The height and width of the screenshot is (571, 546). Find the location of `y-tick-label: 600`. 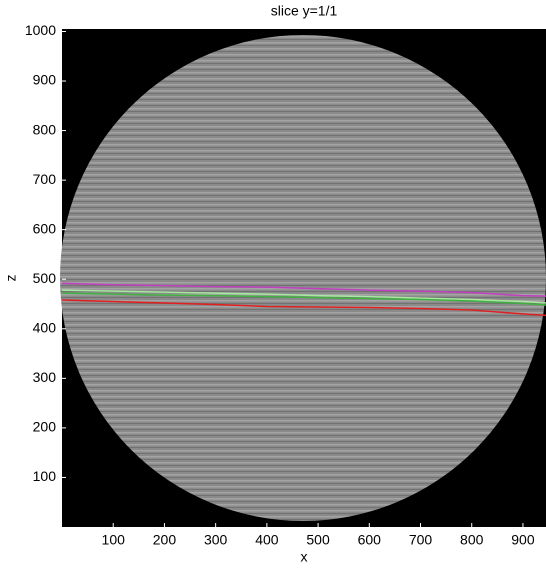

y-tick-label: 600 is located at coordinates (45, 228).